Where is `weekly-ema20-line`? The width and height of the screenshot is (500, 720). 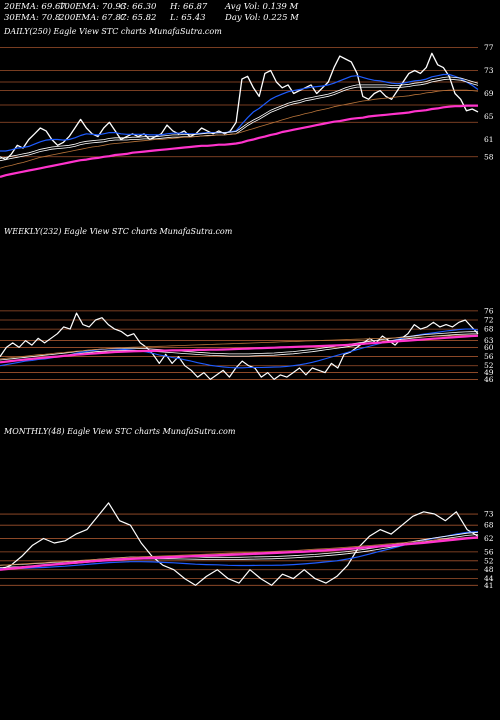 weekly-ema20-line is located at coordinates (239, 348).